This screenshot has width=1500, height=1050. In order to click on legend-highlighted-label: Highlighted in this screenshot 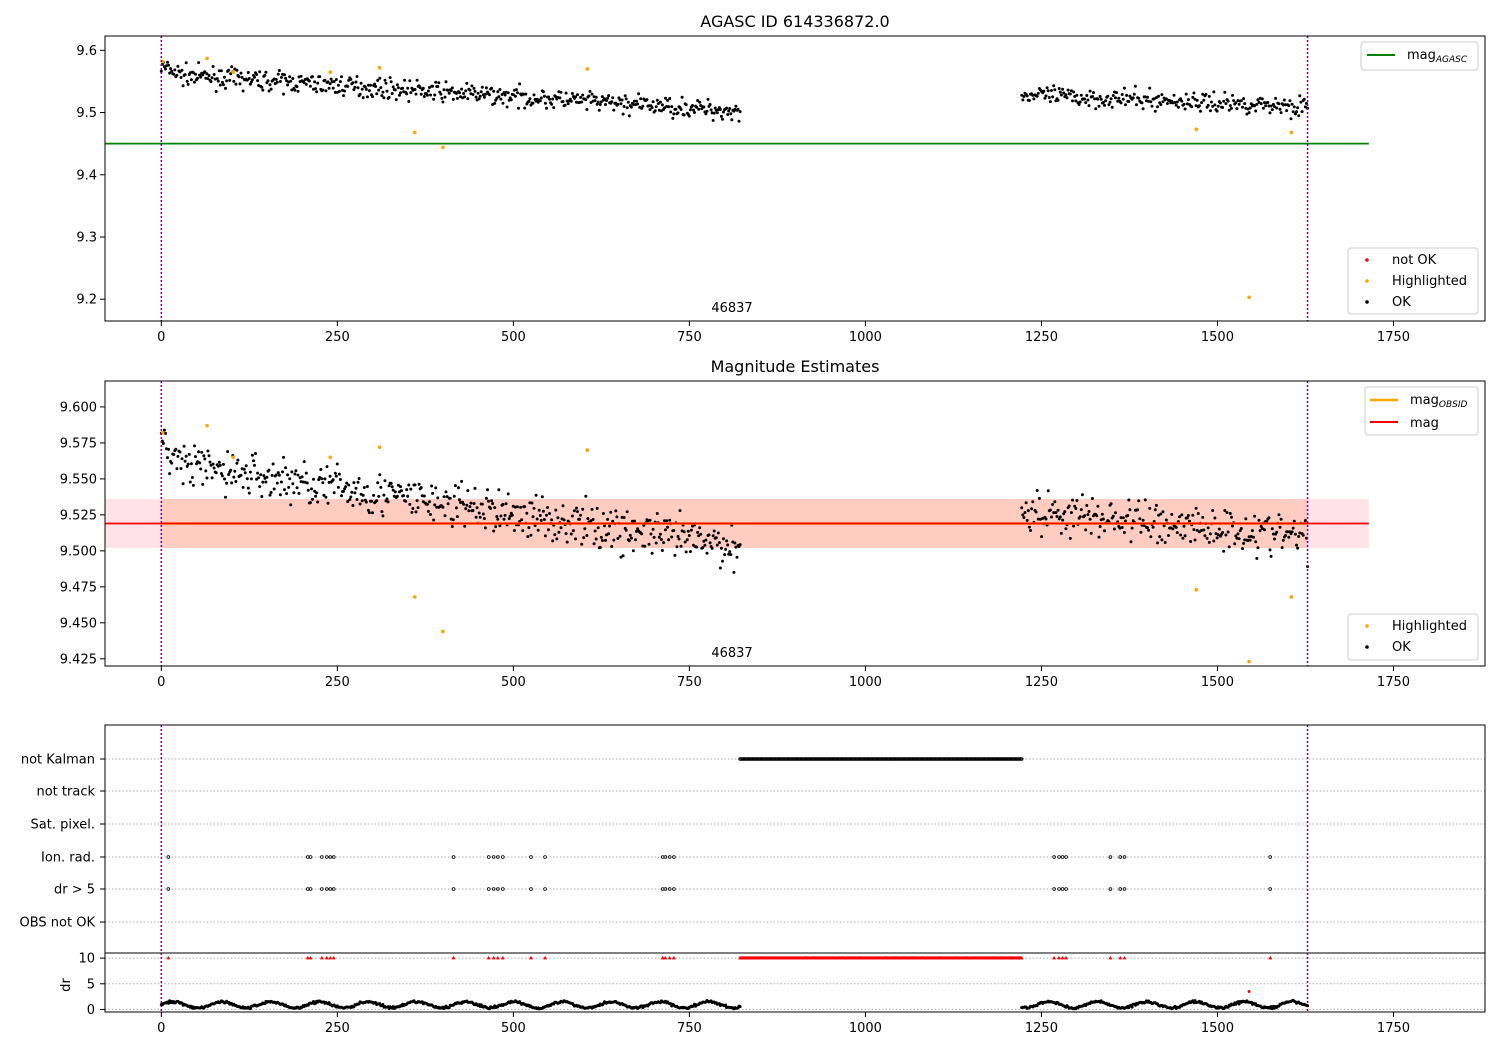, I will do `click(1429, 281)`.